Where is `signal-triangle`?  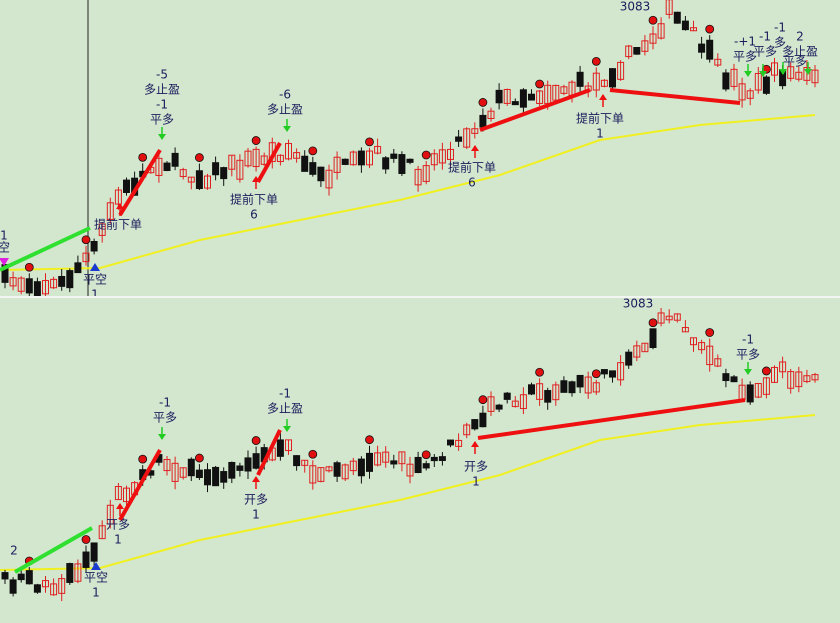
signal-triangle is located at coordinates (95, 267).